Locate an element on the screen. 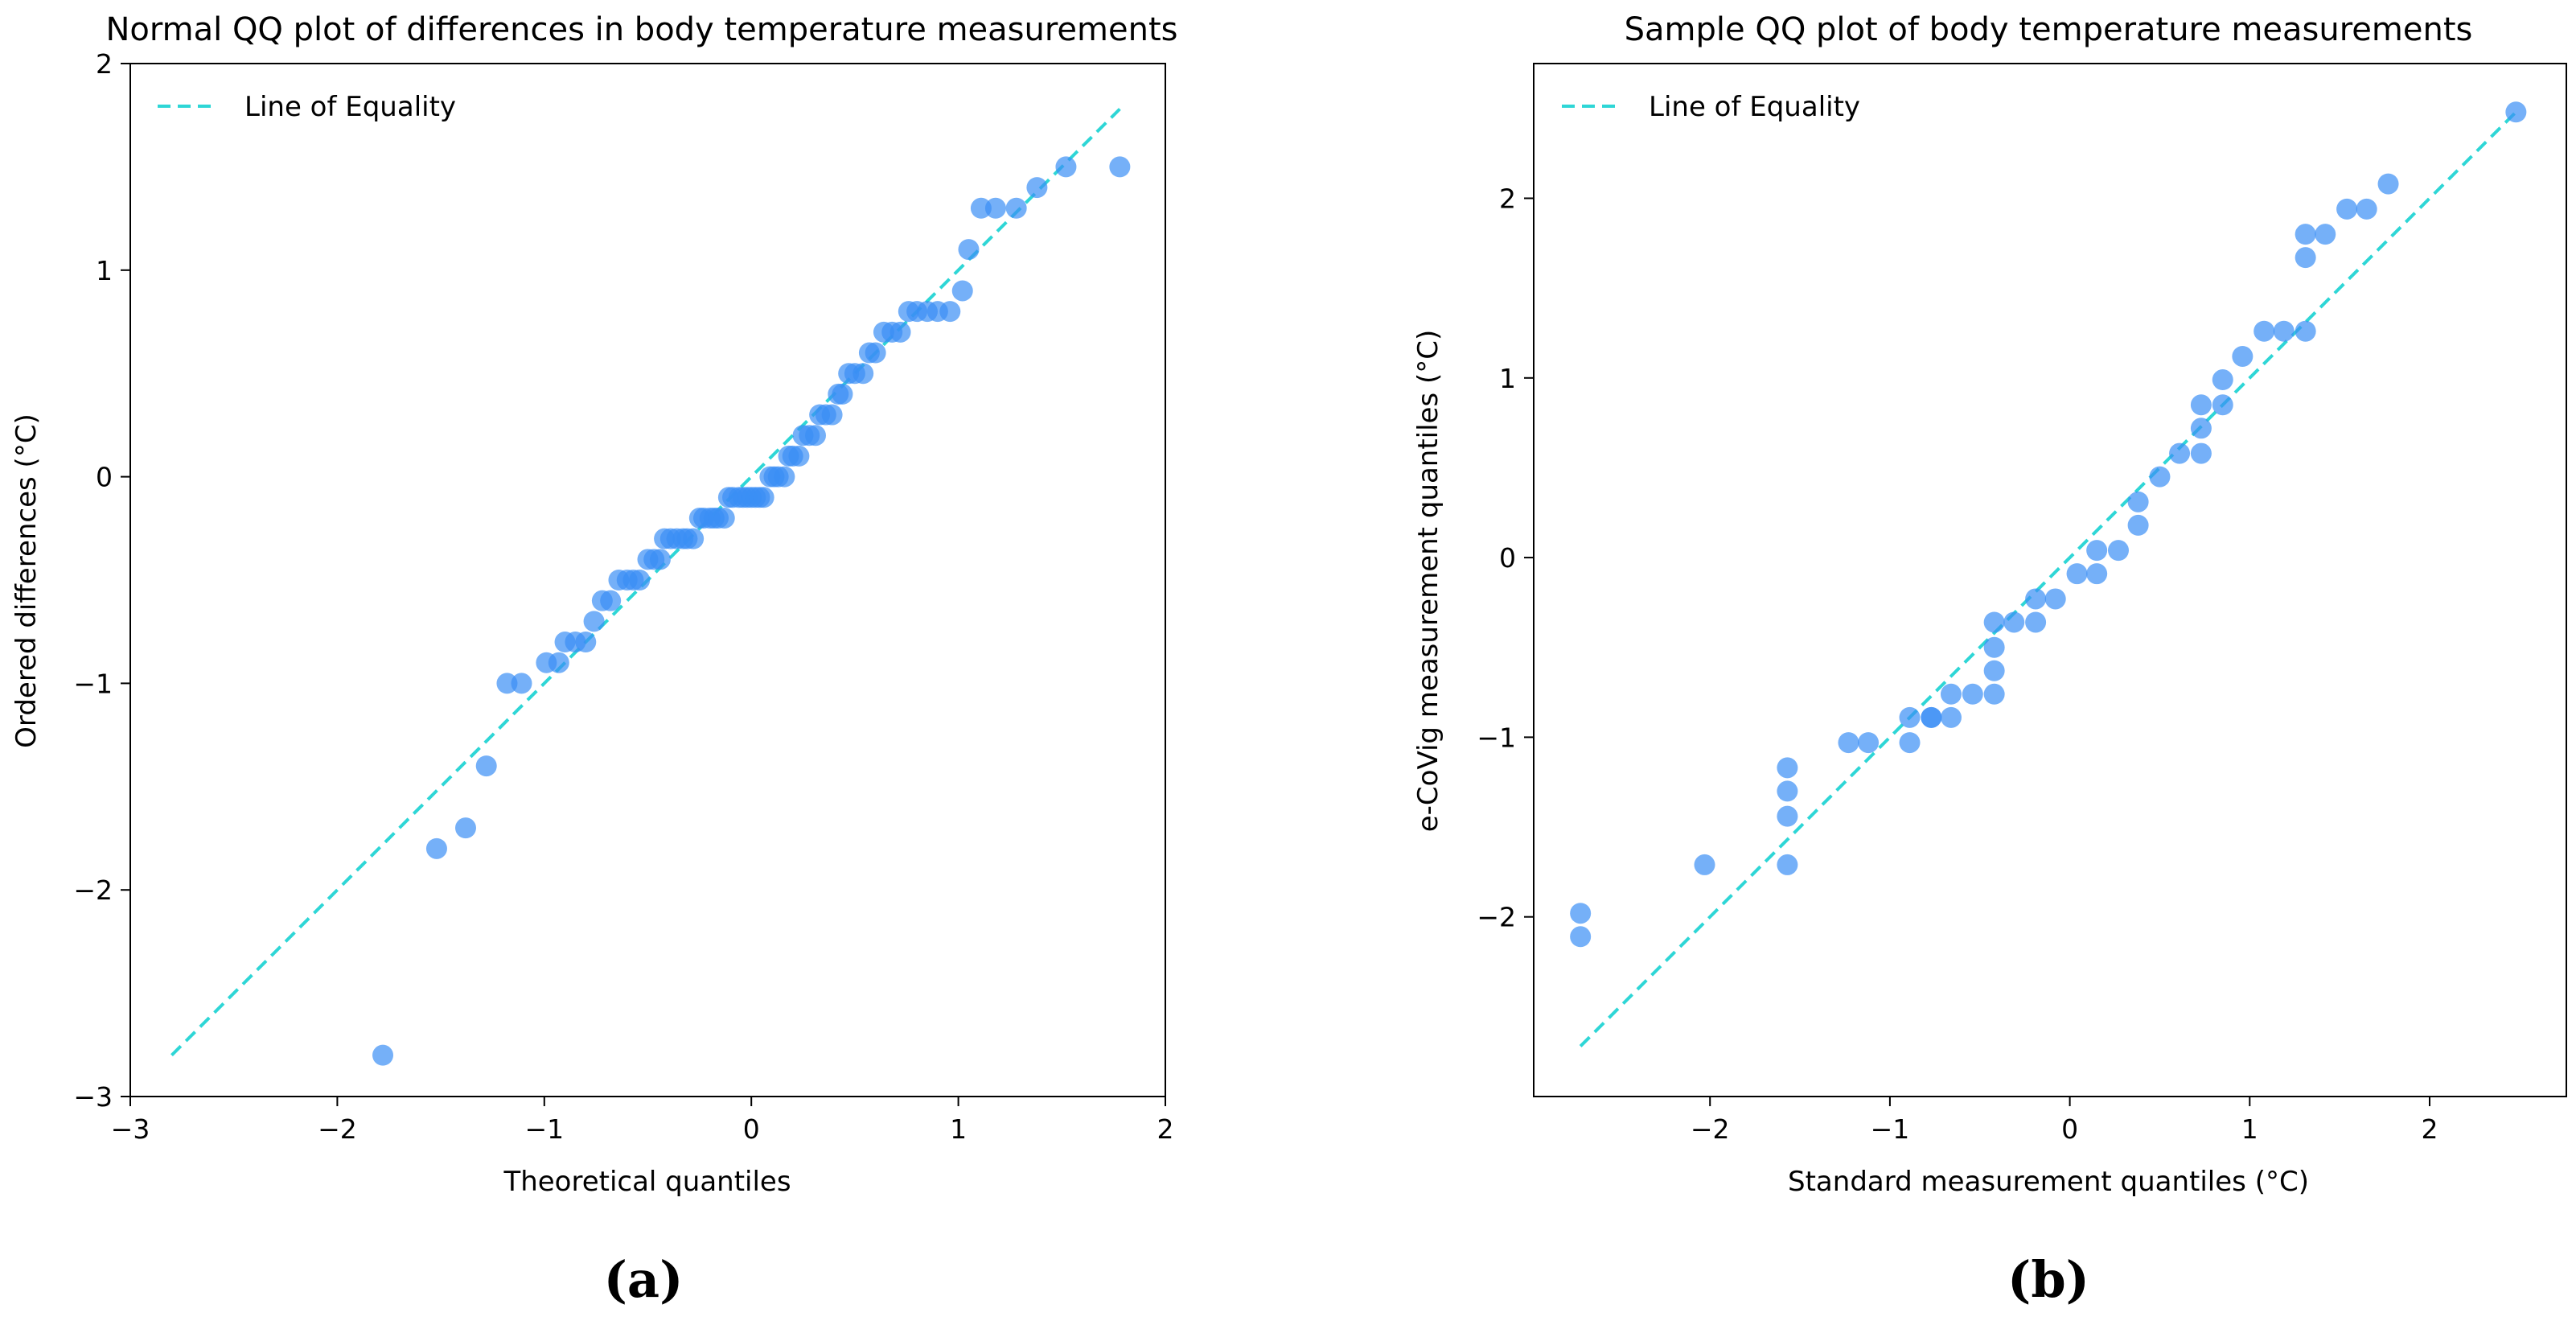 This screenshot has height=1325, width=2576. panel-a-x-tick-label: −3 is located at coordinates (130, 1129).